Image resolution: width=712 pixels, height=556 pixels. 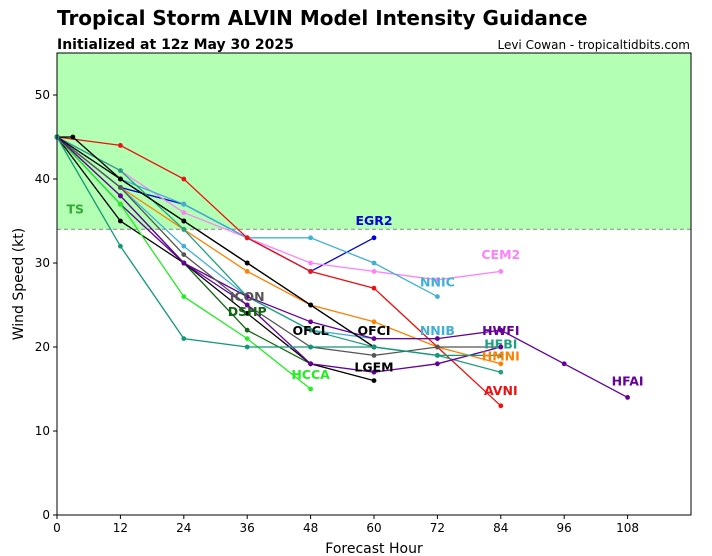 I want to click on series-label-hfai: HFAI, so click(x=628, y=381).